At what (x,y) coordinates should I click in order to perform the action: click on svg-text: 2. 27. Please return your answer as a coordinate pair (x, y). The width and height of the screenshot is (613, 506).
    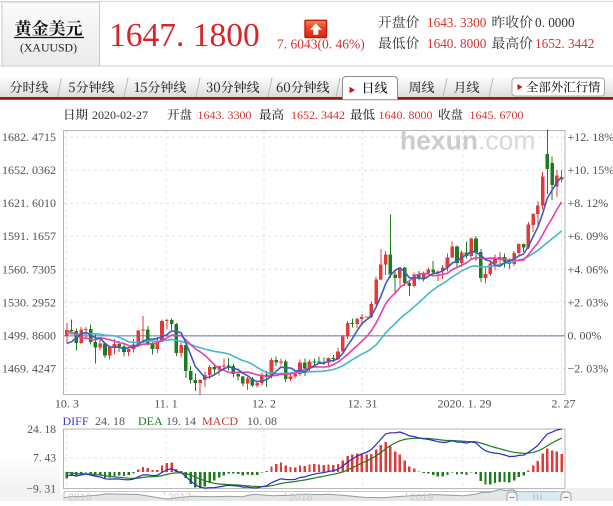
    Looking at the image, I should click on (564, 404).